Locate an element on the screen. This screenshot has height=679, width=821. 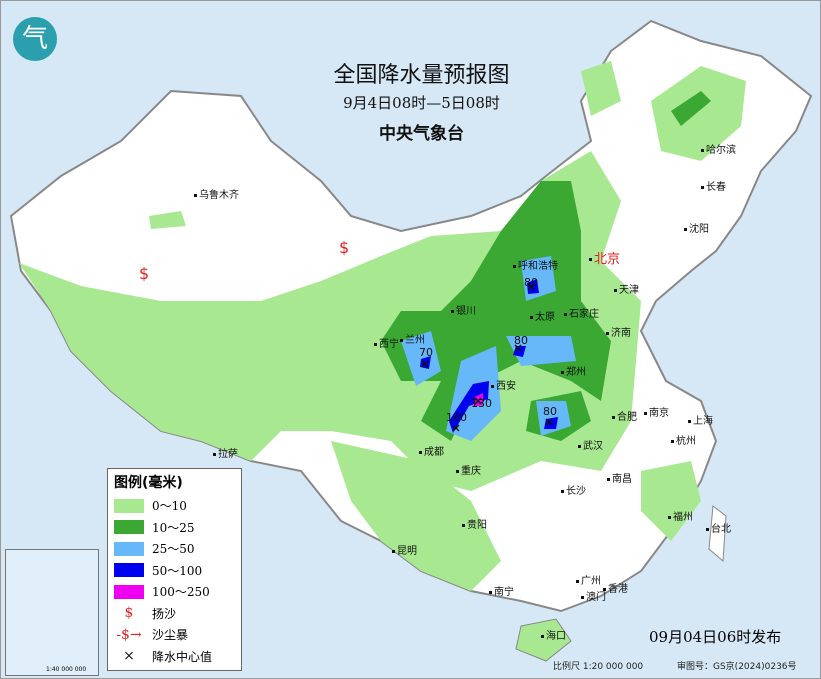
city-label: 福州 is located at coordinates (680, 515).